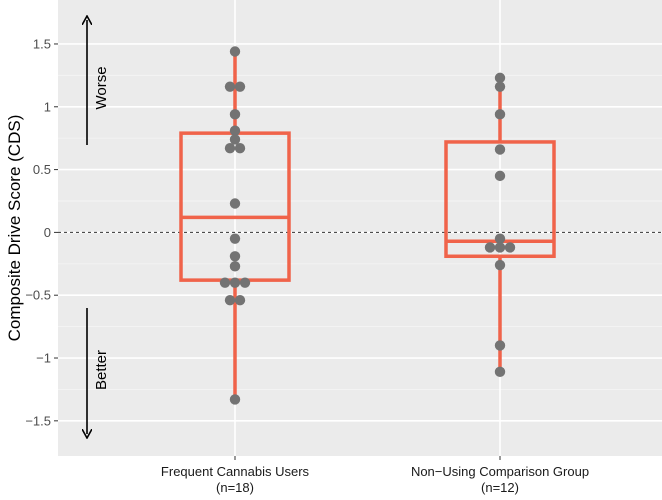 This screenshot has width=662, height=500. What do you see at coordinates (47, 232) in the screenshot?
I see `y-tick-label: 0` at bounding box center [47, 232].